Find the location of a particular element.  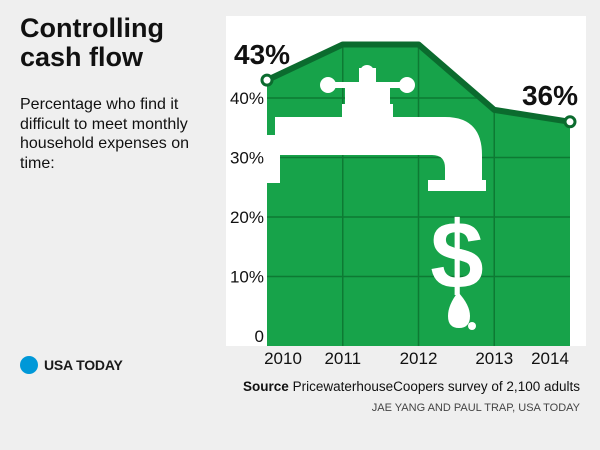

x-tick-label: 2011 is located at coordinates (342, 358).